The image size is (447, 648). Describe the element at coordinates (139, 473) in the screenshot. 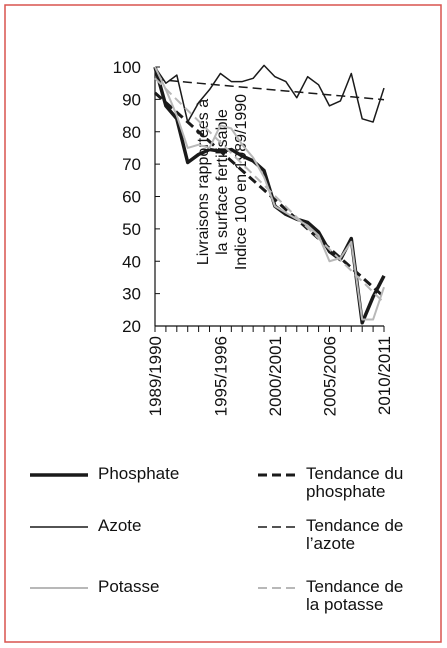

I see `legend-label: Phosphate` at that location.